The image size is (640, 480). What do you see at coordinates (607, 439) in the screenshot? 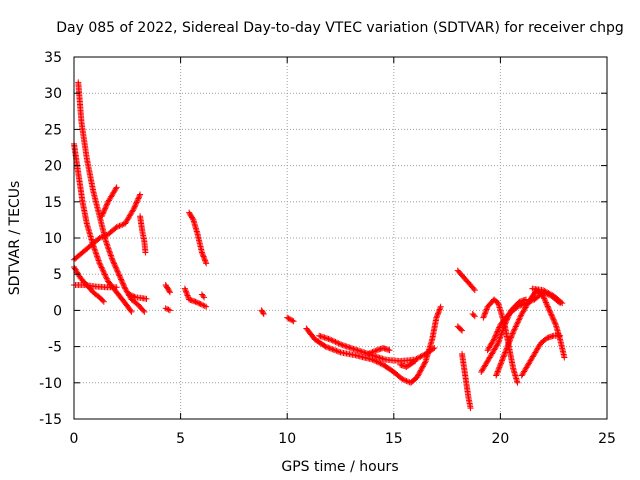
I see `x-tick-label: 25` at bounding box center [607, 439].